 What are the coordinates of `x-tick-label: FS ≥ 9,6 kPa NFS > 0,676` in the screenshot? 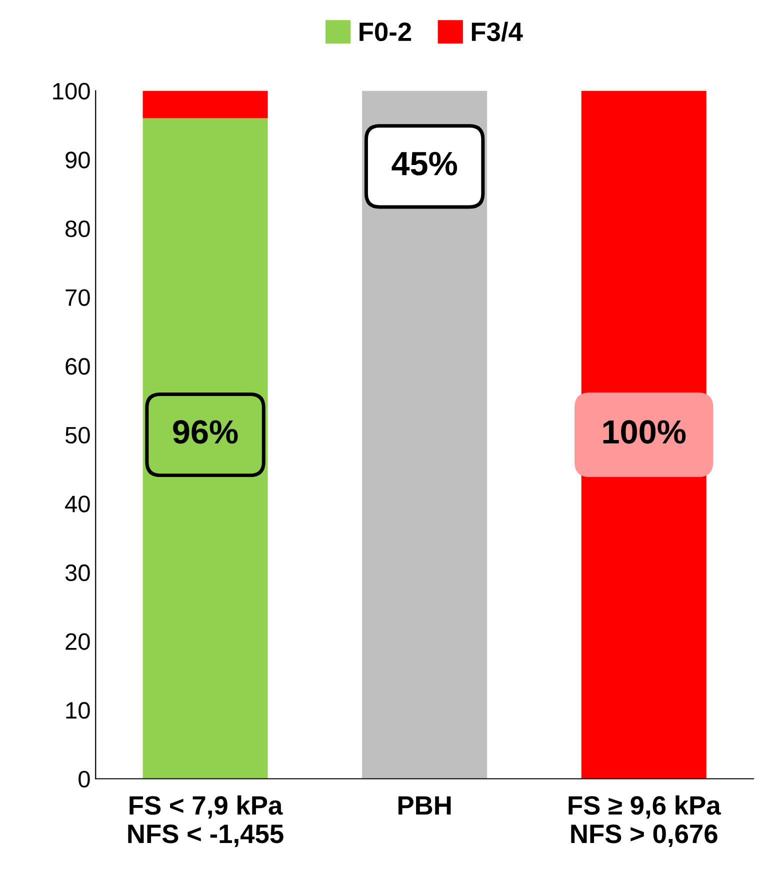 It's located at (644, 821).